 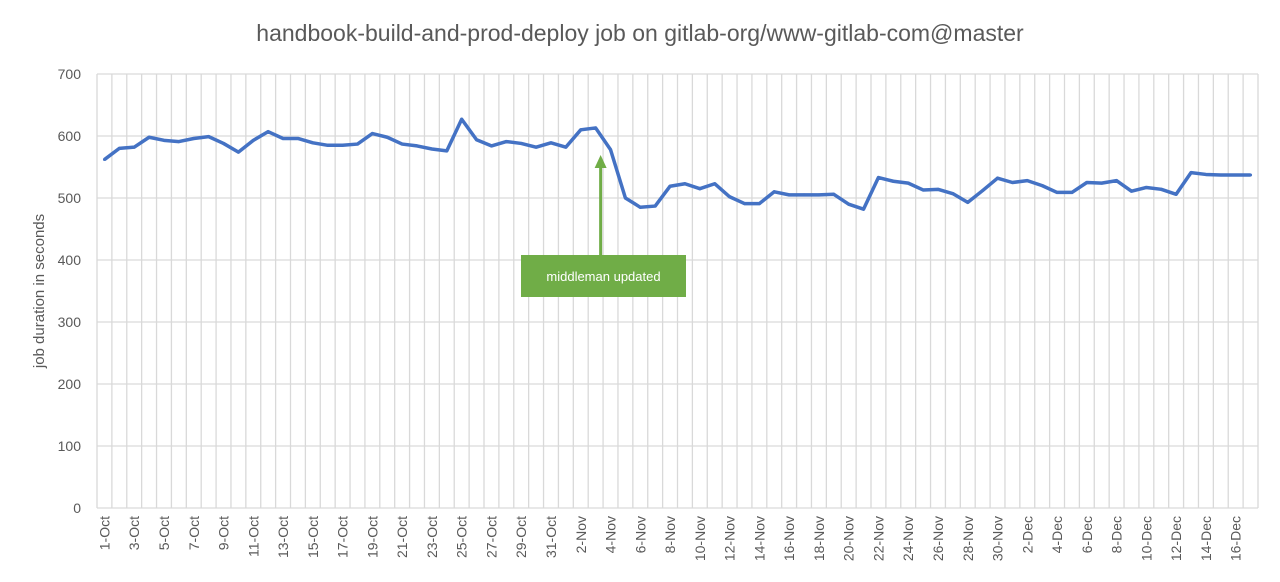 I want to click on x-tick-label: 31-Oct, so click(x=551, y=537).